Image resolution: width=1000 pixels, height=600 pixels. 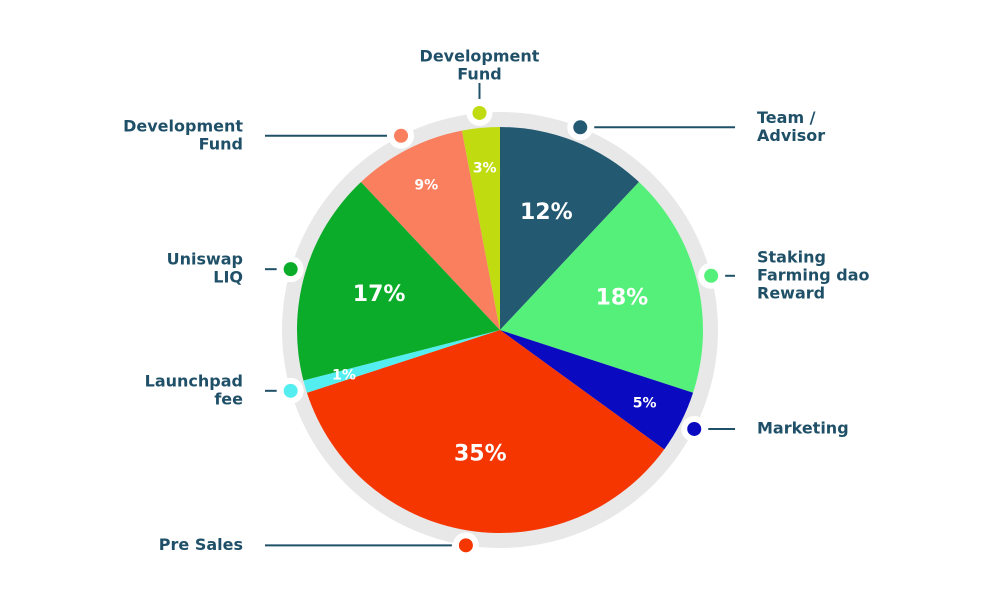 What do you see at coordinates (803, 427) in the screenshot?
I see `category-label: Marketing` at bounding box center [803, 427].